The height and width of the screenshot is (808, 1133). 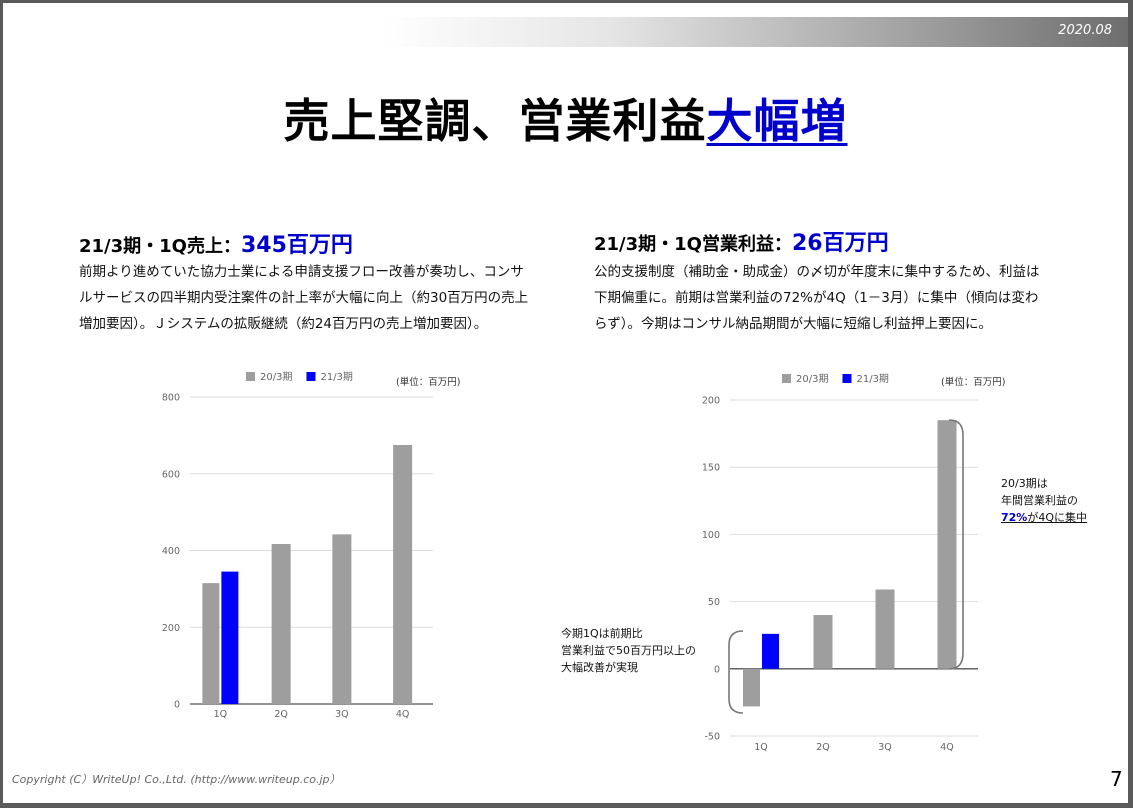 What do you see at coordinates (1024, 483) in the screenshot?
I see `note-4q-line: 20/3期は` at bounding box center [1024, 483].